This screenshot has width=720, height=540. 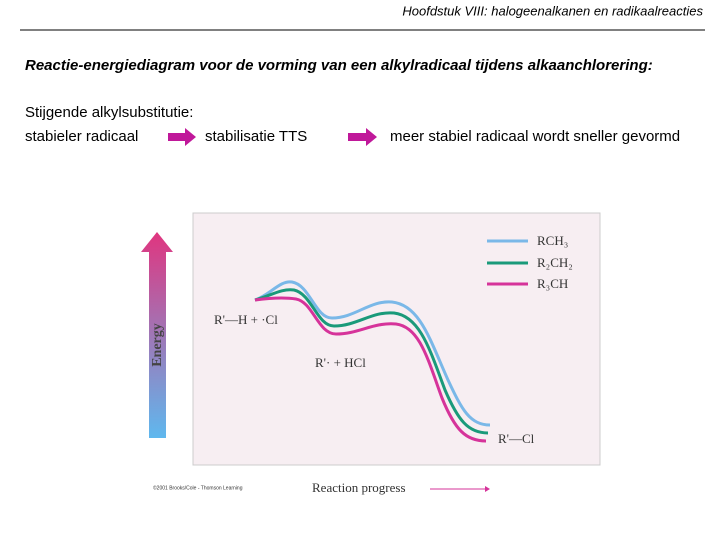 I want to click on x-label: Reaction progress, so click(x=359, y=487).